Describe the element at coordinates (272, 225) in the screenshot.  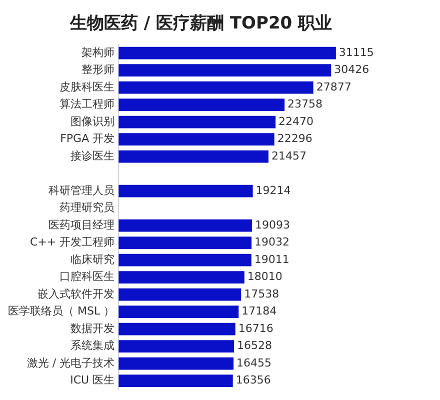
I see `data-label: 19093` at that location.